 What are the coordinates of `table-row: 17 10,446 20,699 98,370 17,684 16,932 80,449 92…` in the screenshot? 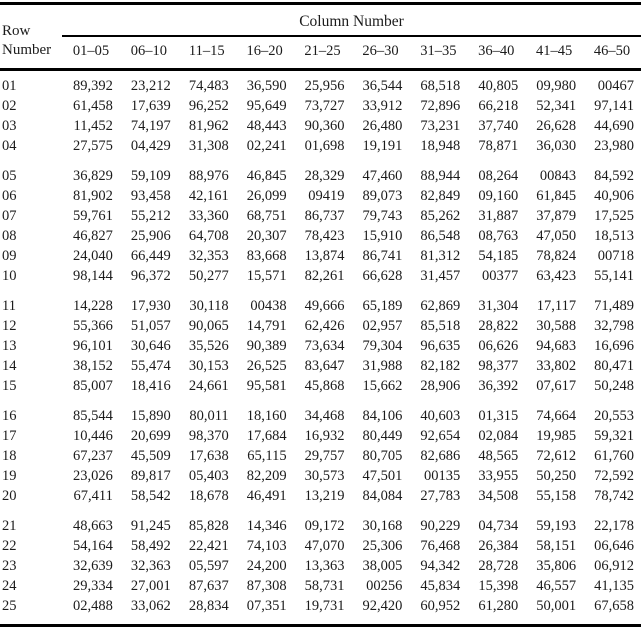 It's located at (320, 436).